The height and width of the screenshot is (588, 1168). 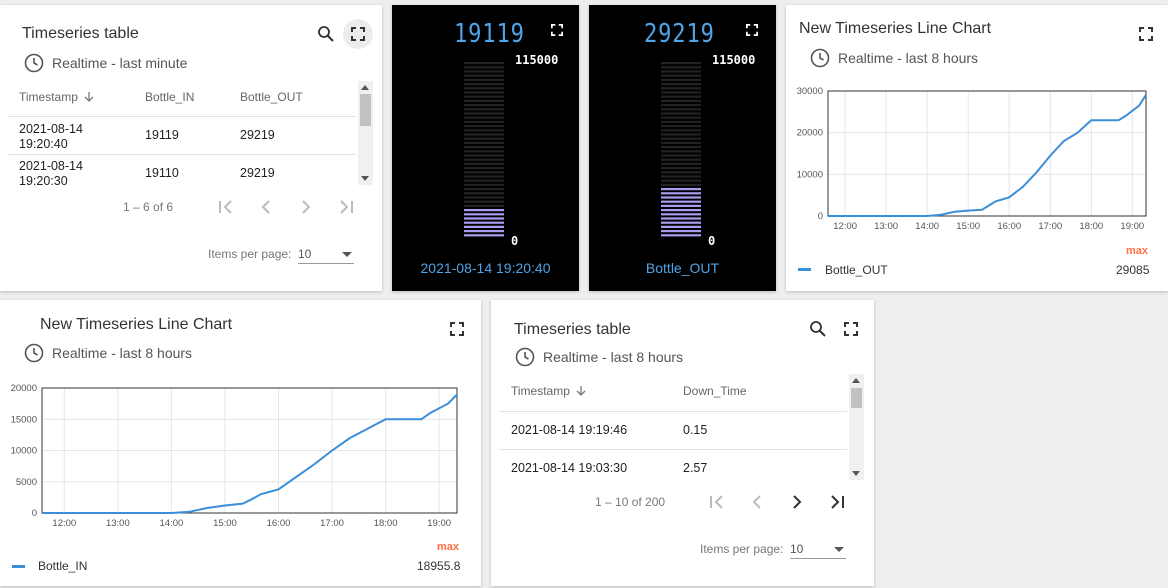 I want to click on gauge-min-value: 0, so click(x=712, y=241).